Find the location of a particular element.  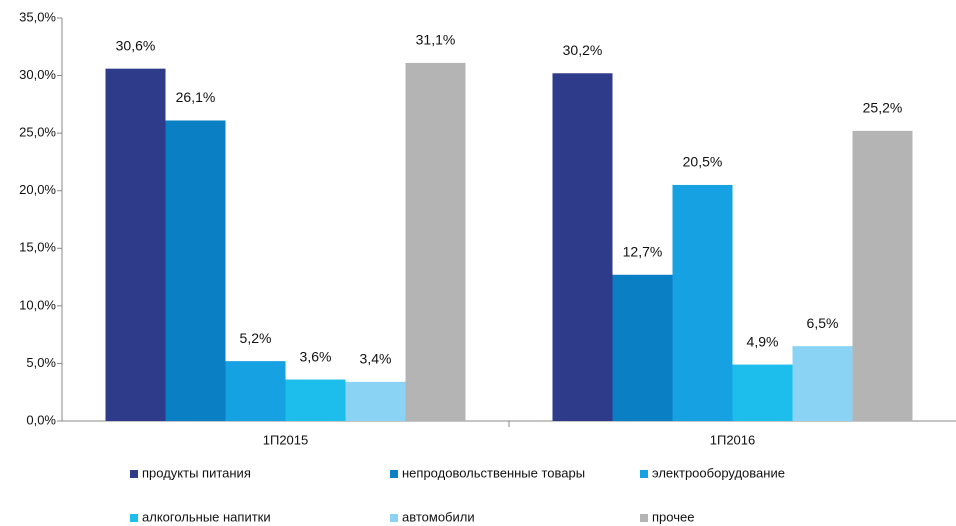

y-tick-label: 30,0% is located at coordinates (37, 74).